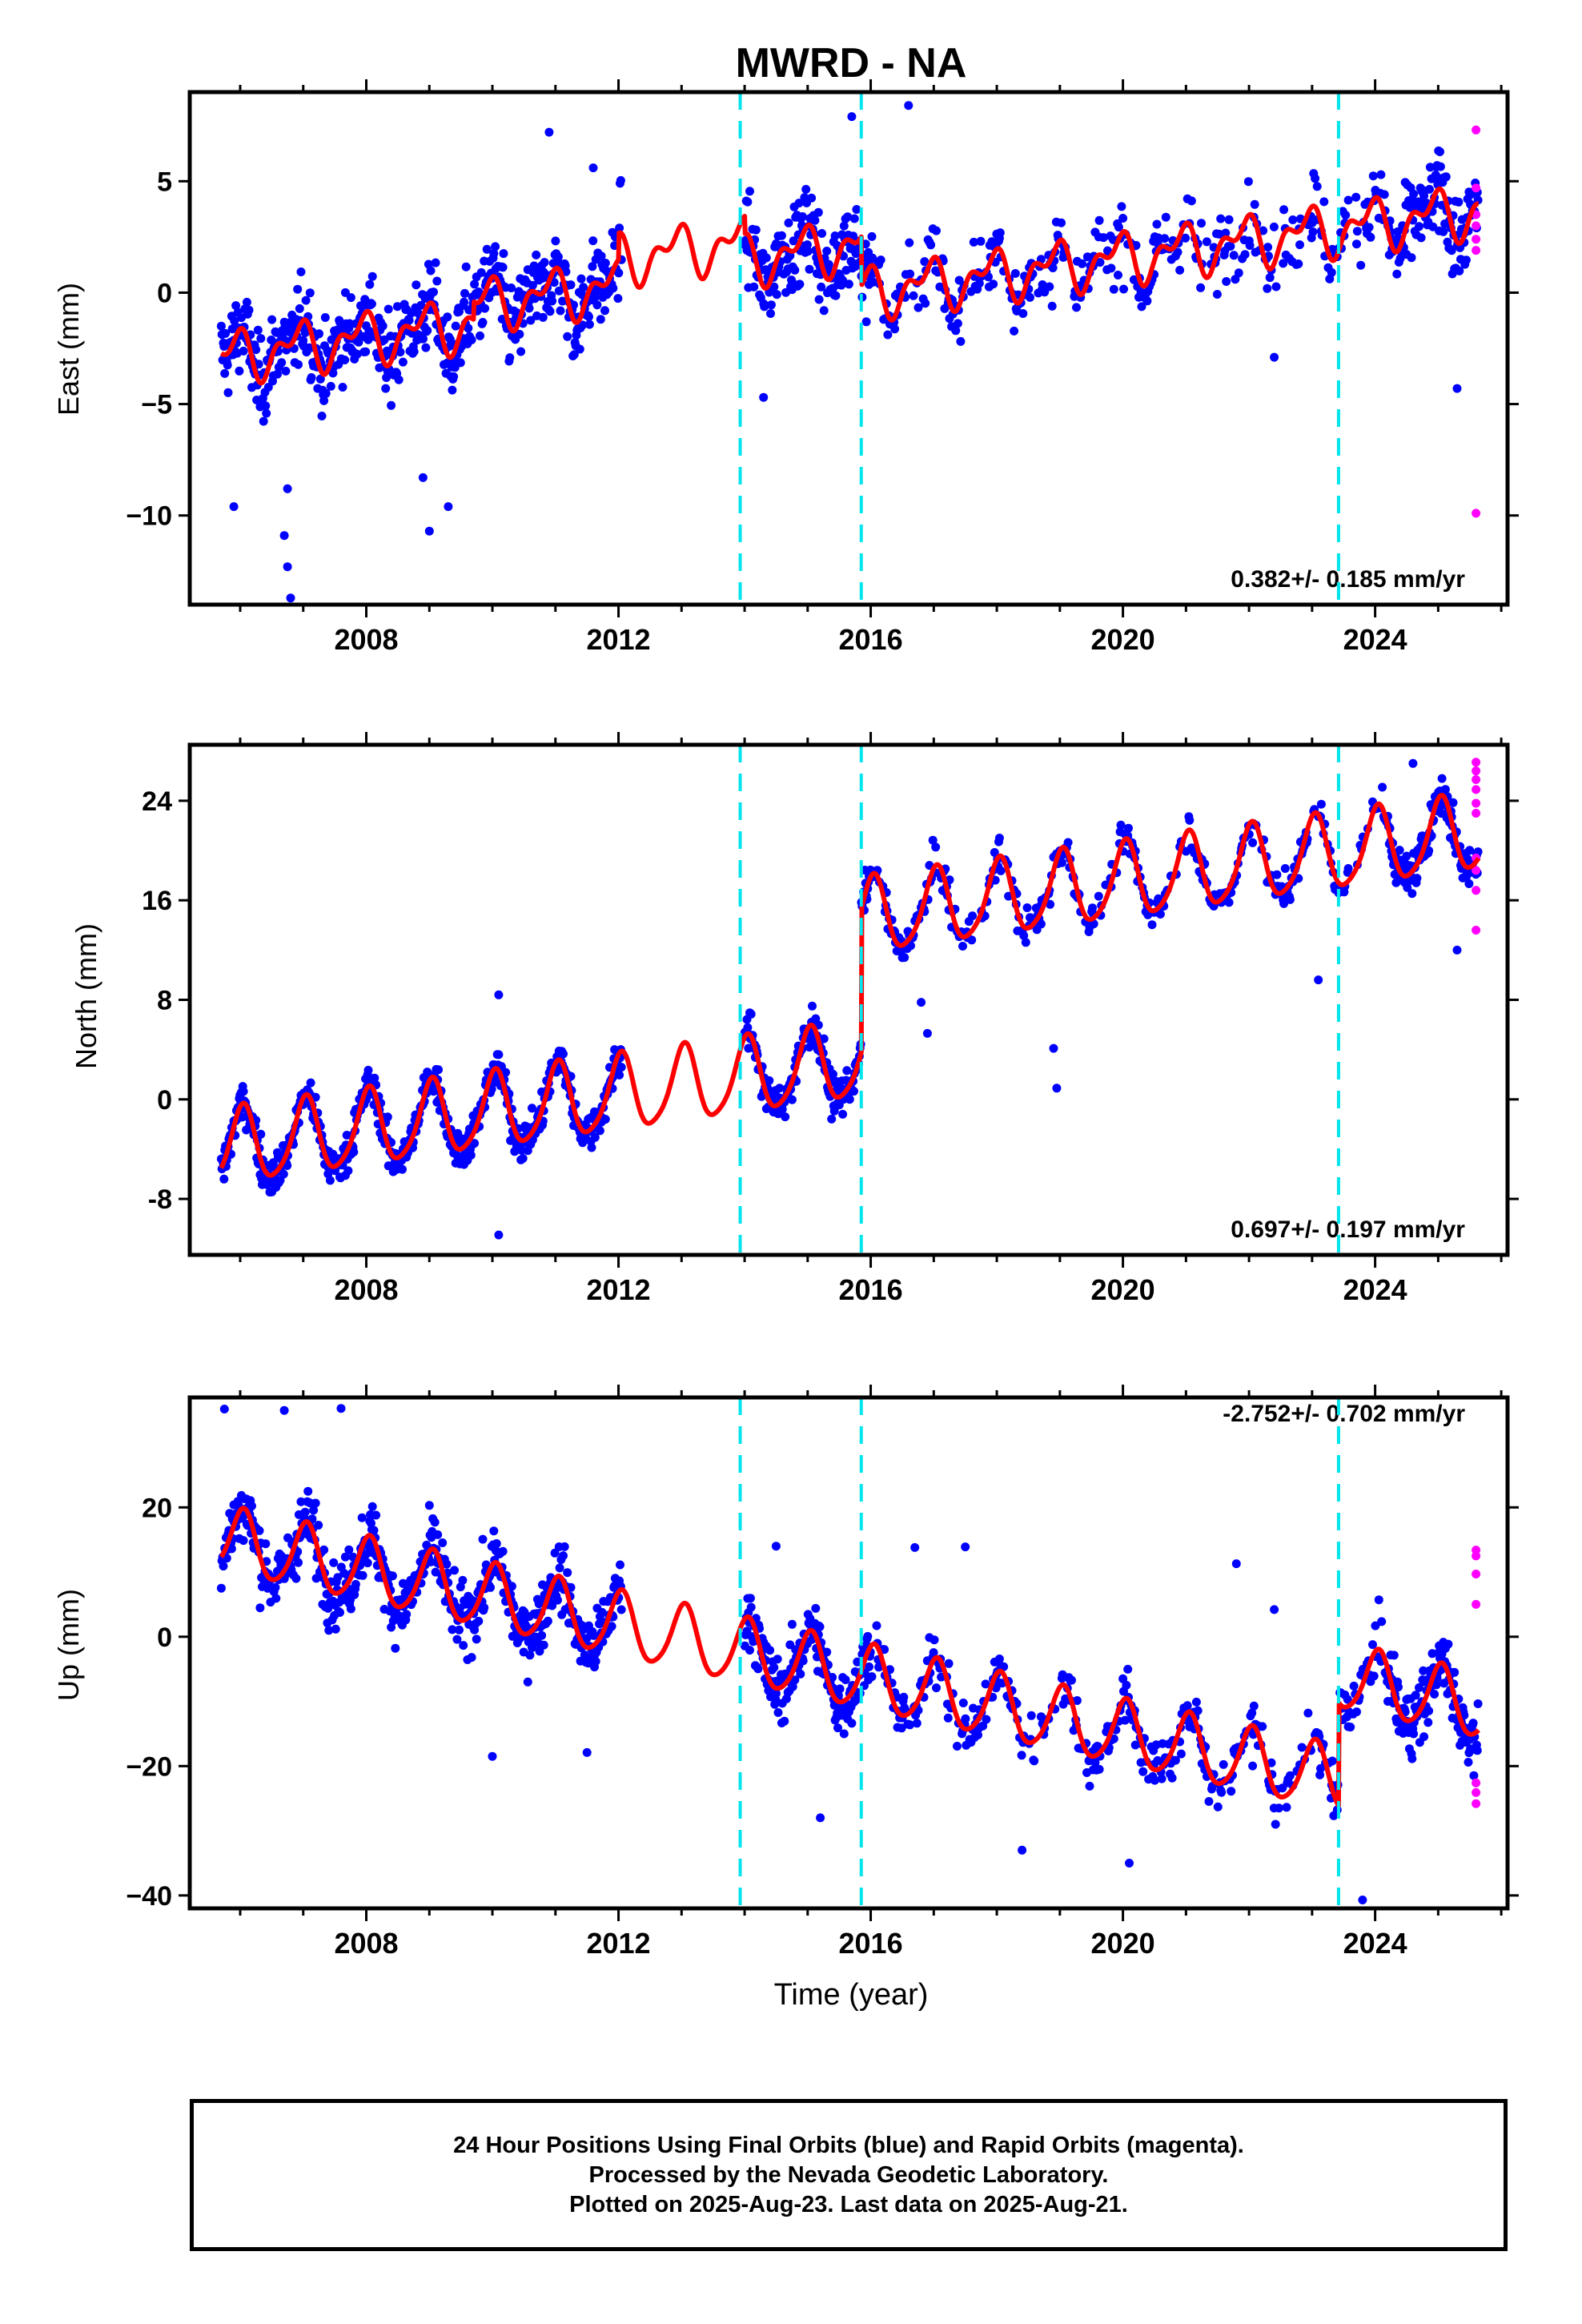  I want to click on north-x-tick-label: 2016, so click(871, 1289).